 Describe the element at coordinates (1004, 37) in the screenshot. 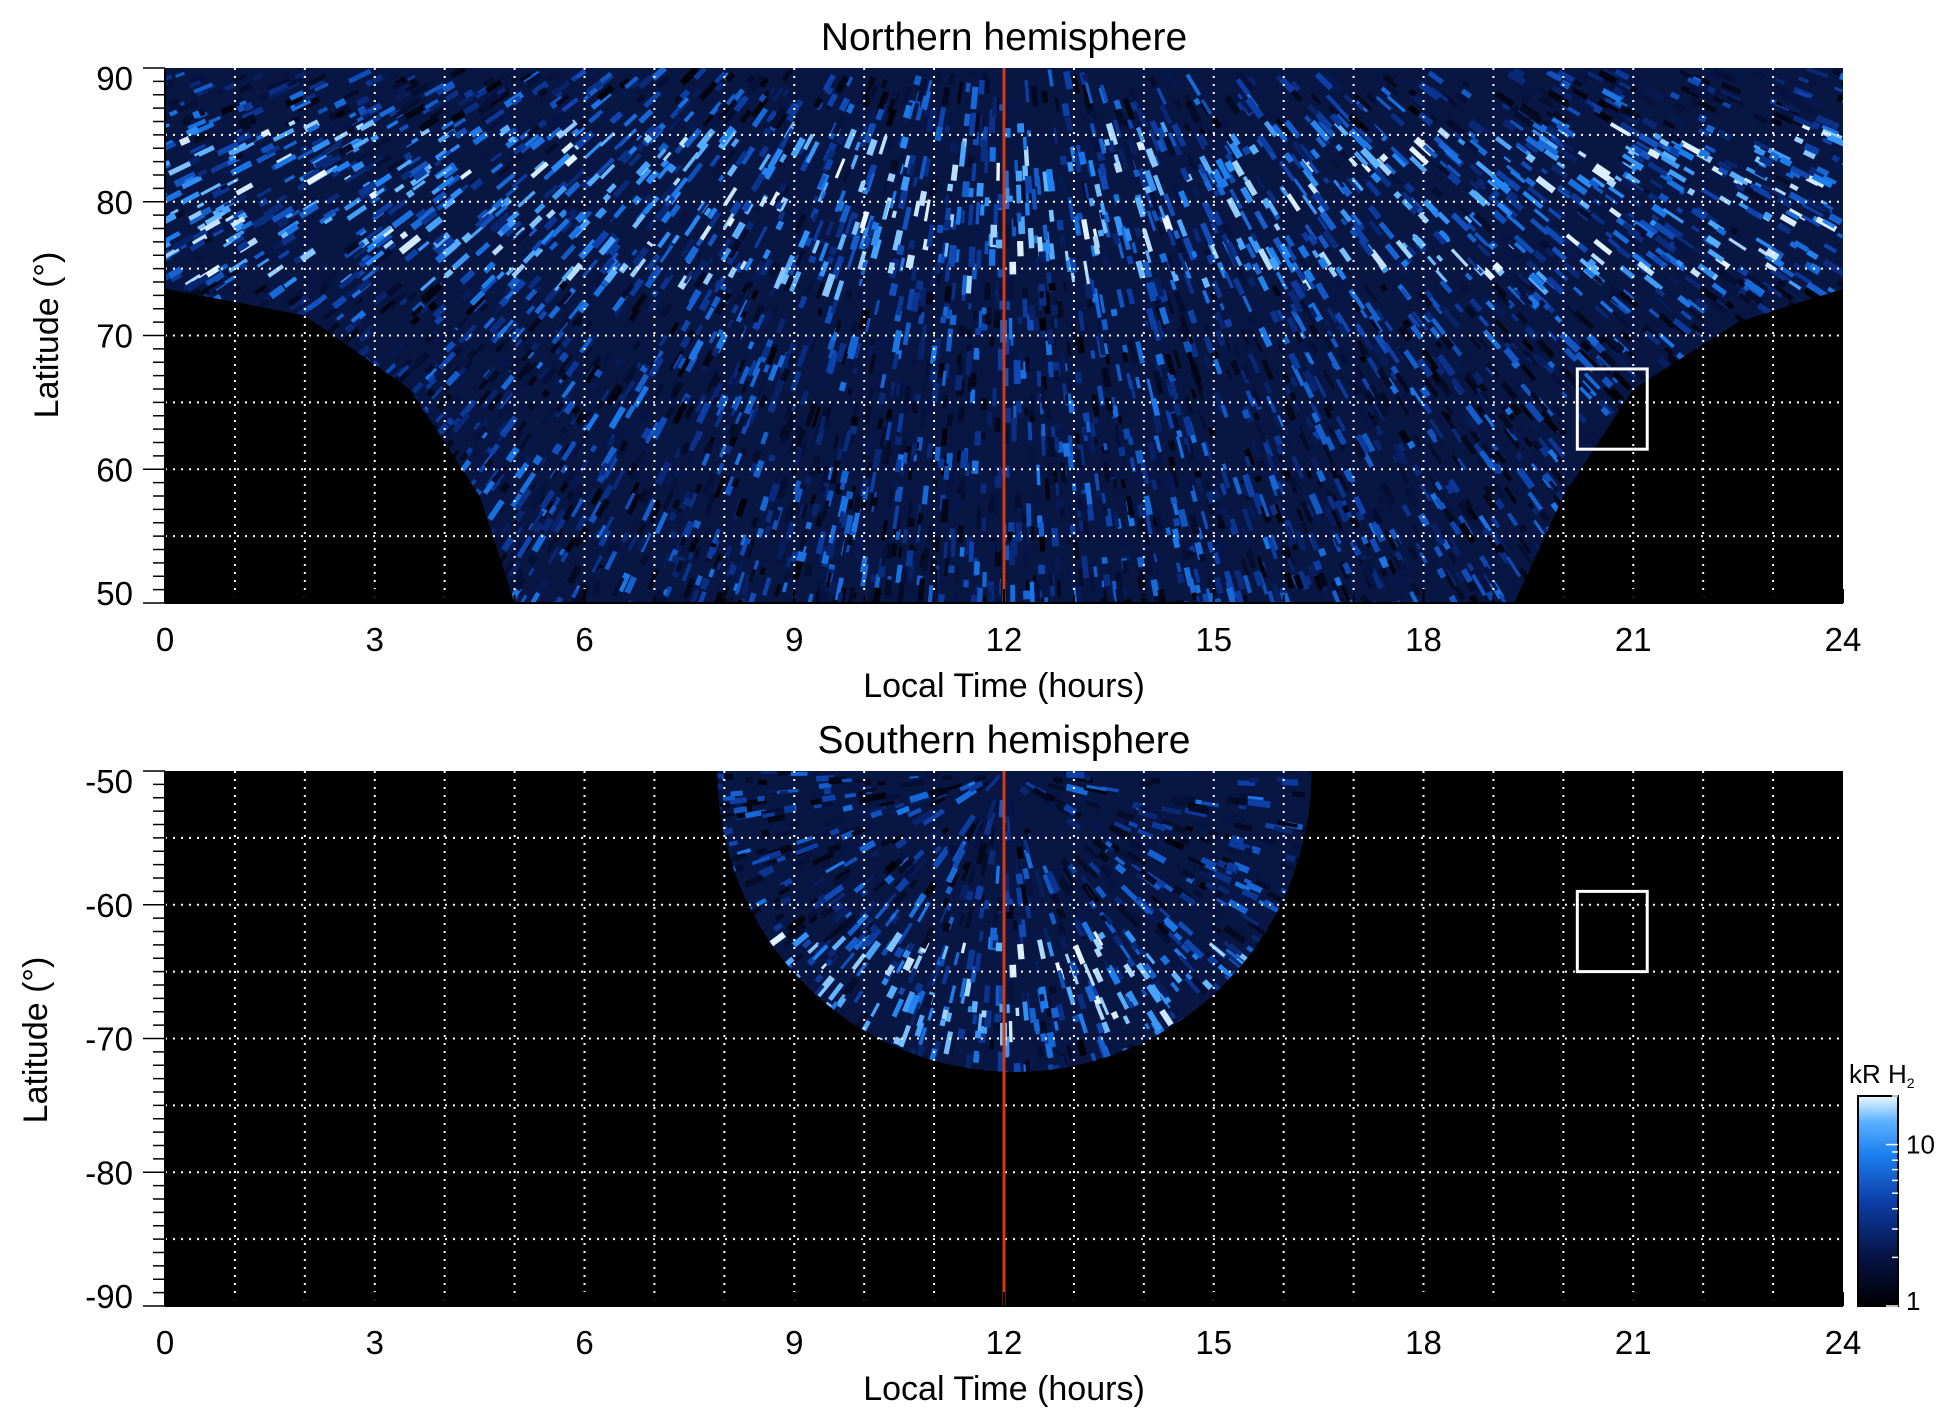

I see `north-title: Northern hemisphere` at that location.